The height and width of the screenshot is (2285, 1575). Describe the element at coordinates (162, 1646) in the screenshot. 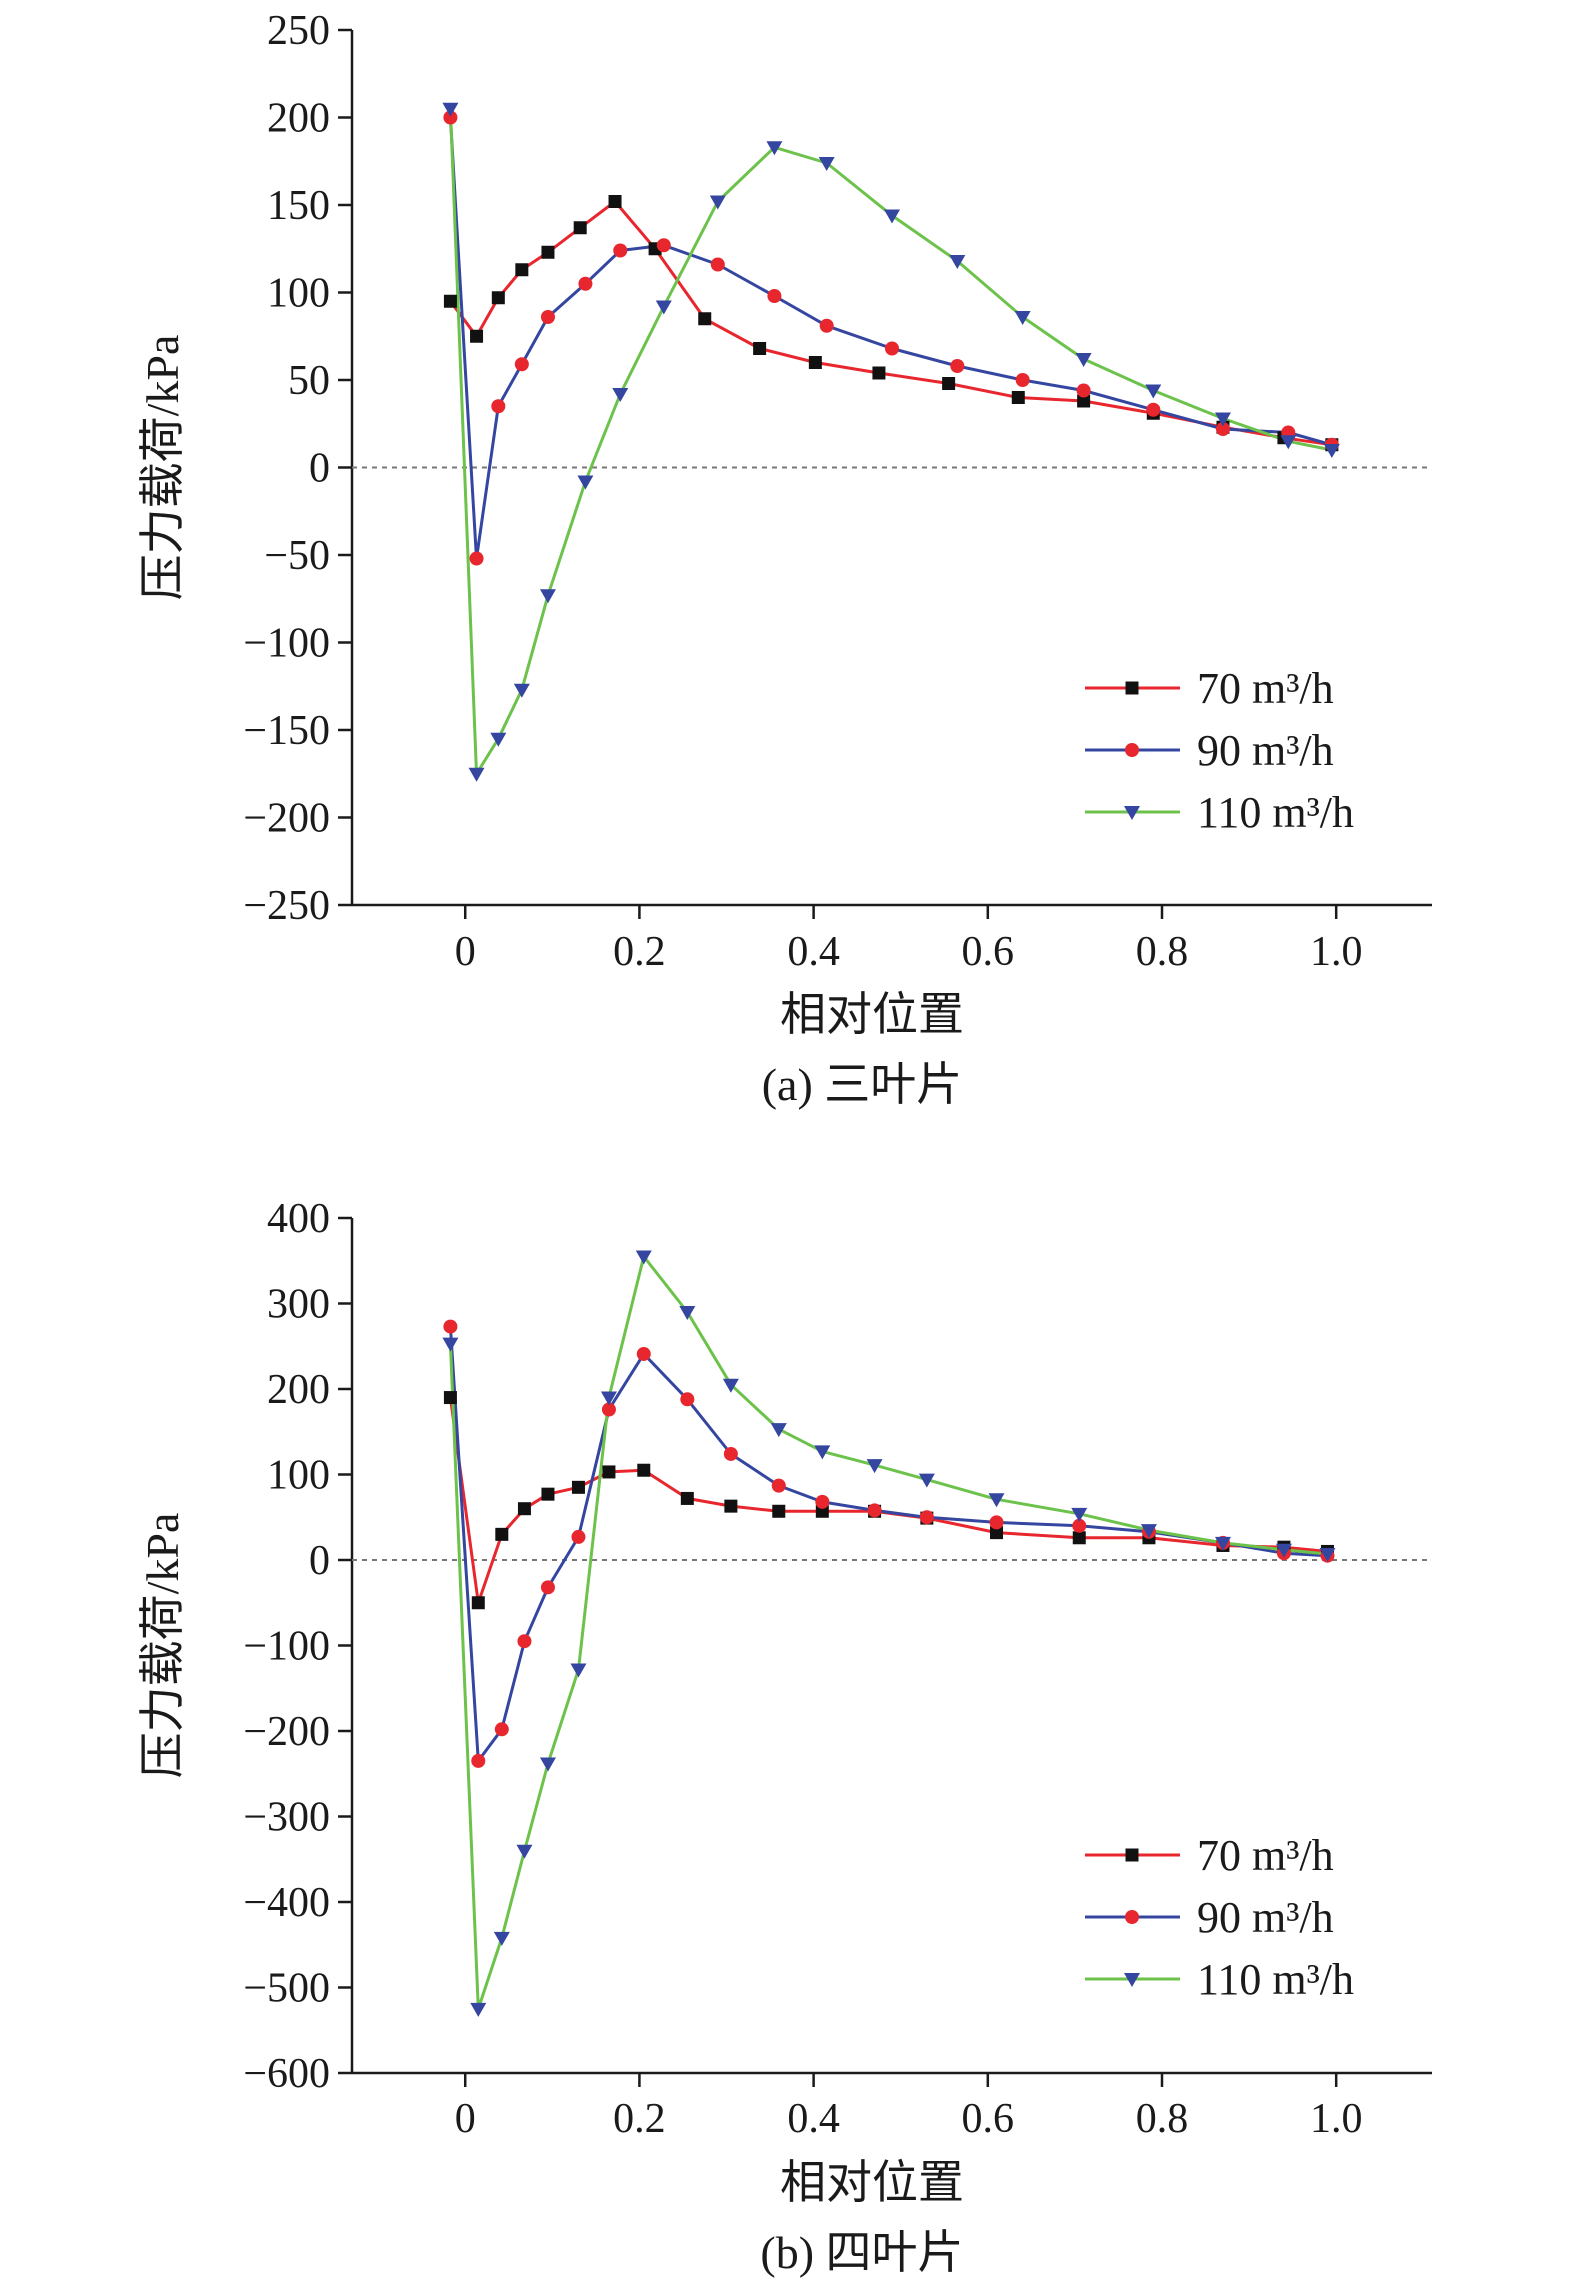

I see `y-axis-title: 压力载荷/kPa` at that location.